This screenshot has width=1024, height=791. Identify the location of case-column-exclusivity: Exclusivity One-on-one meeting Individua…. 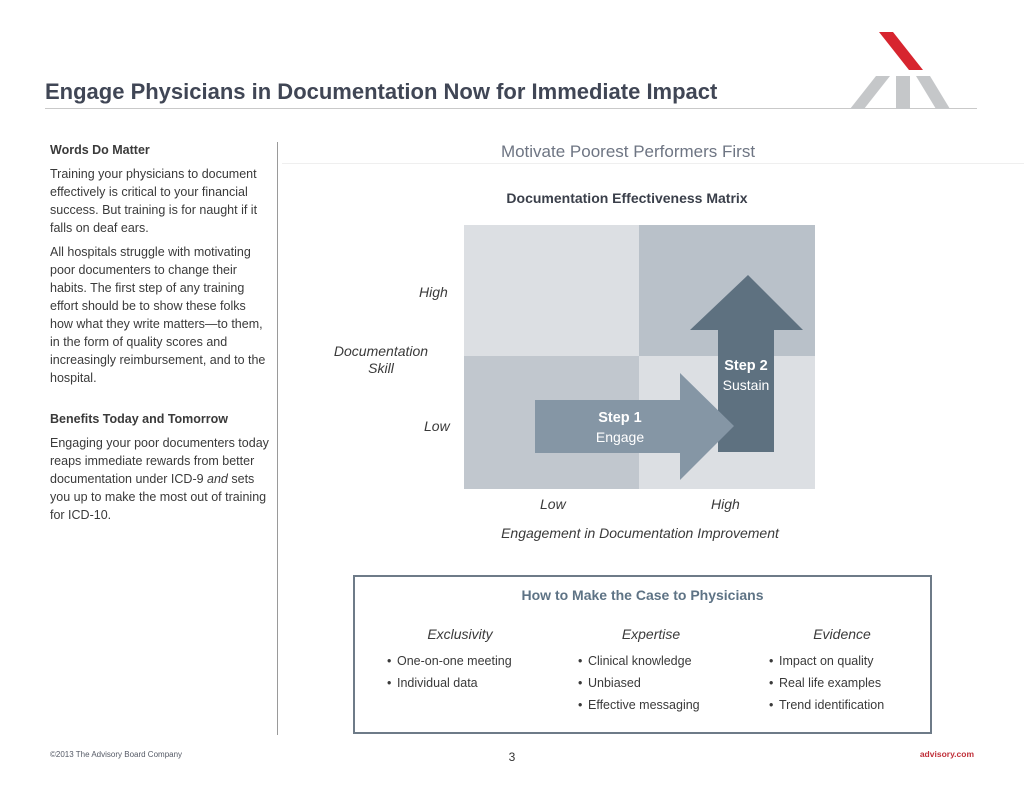
(460, 660).